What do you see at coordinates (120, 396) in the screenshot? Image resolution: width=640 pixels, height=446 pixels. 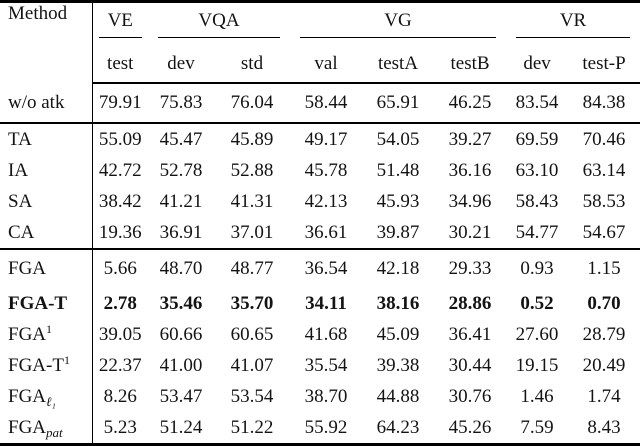 I see `table-cell: 8.26` at bounding box center [120, 396].